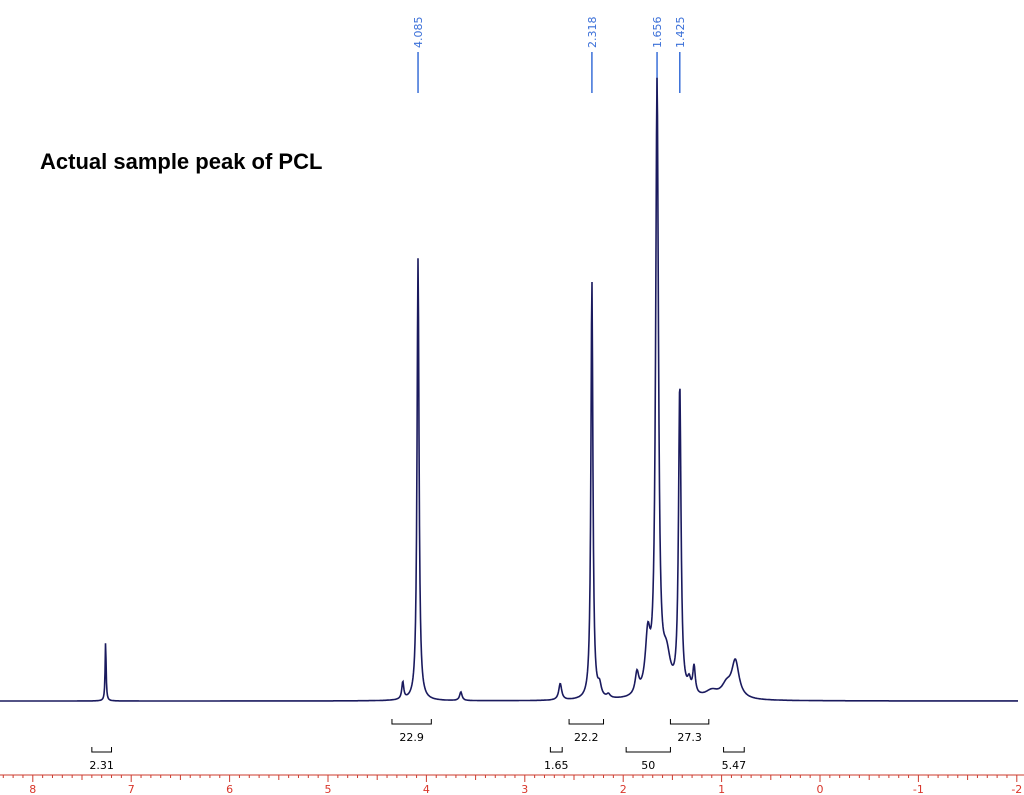 The width and height of the screenshot is (1024, 795). I want to click on x-axis-tick-label: 8, so click(32, 789).